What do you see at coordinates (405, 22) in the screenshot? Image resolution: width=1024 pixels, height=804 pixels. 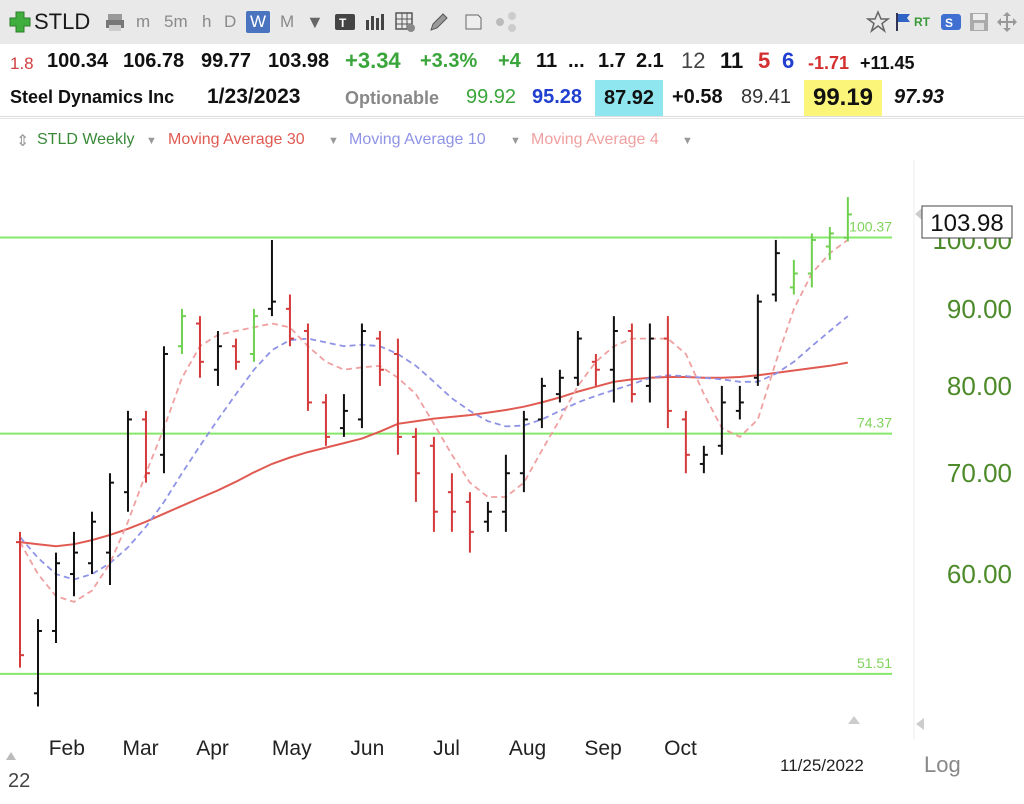 I see `grid-settings-icon` at bounding box center [405, 22].